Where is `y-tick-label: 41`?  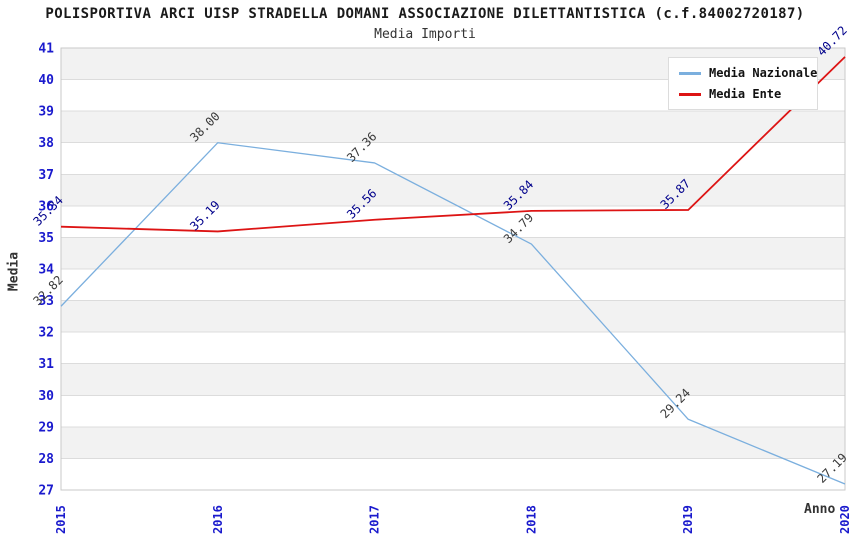
y-tick-label: 41 is located at coordinates (46, 49).